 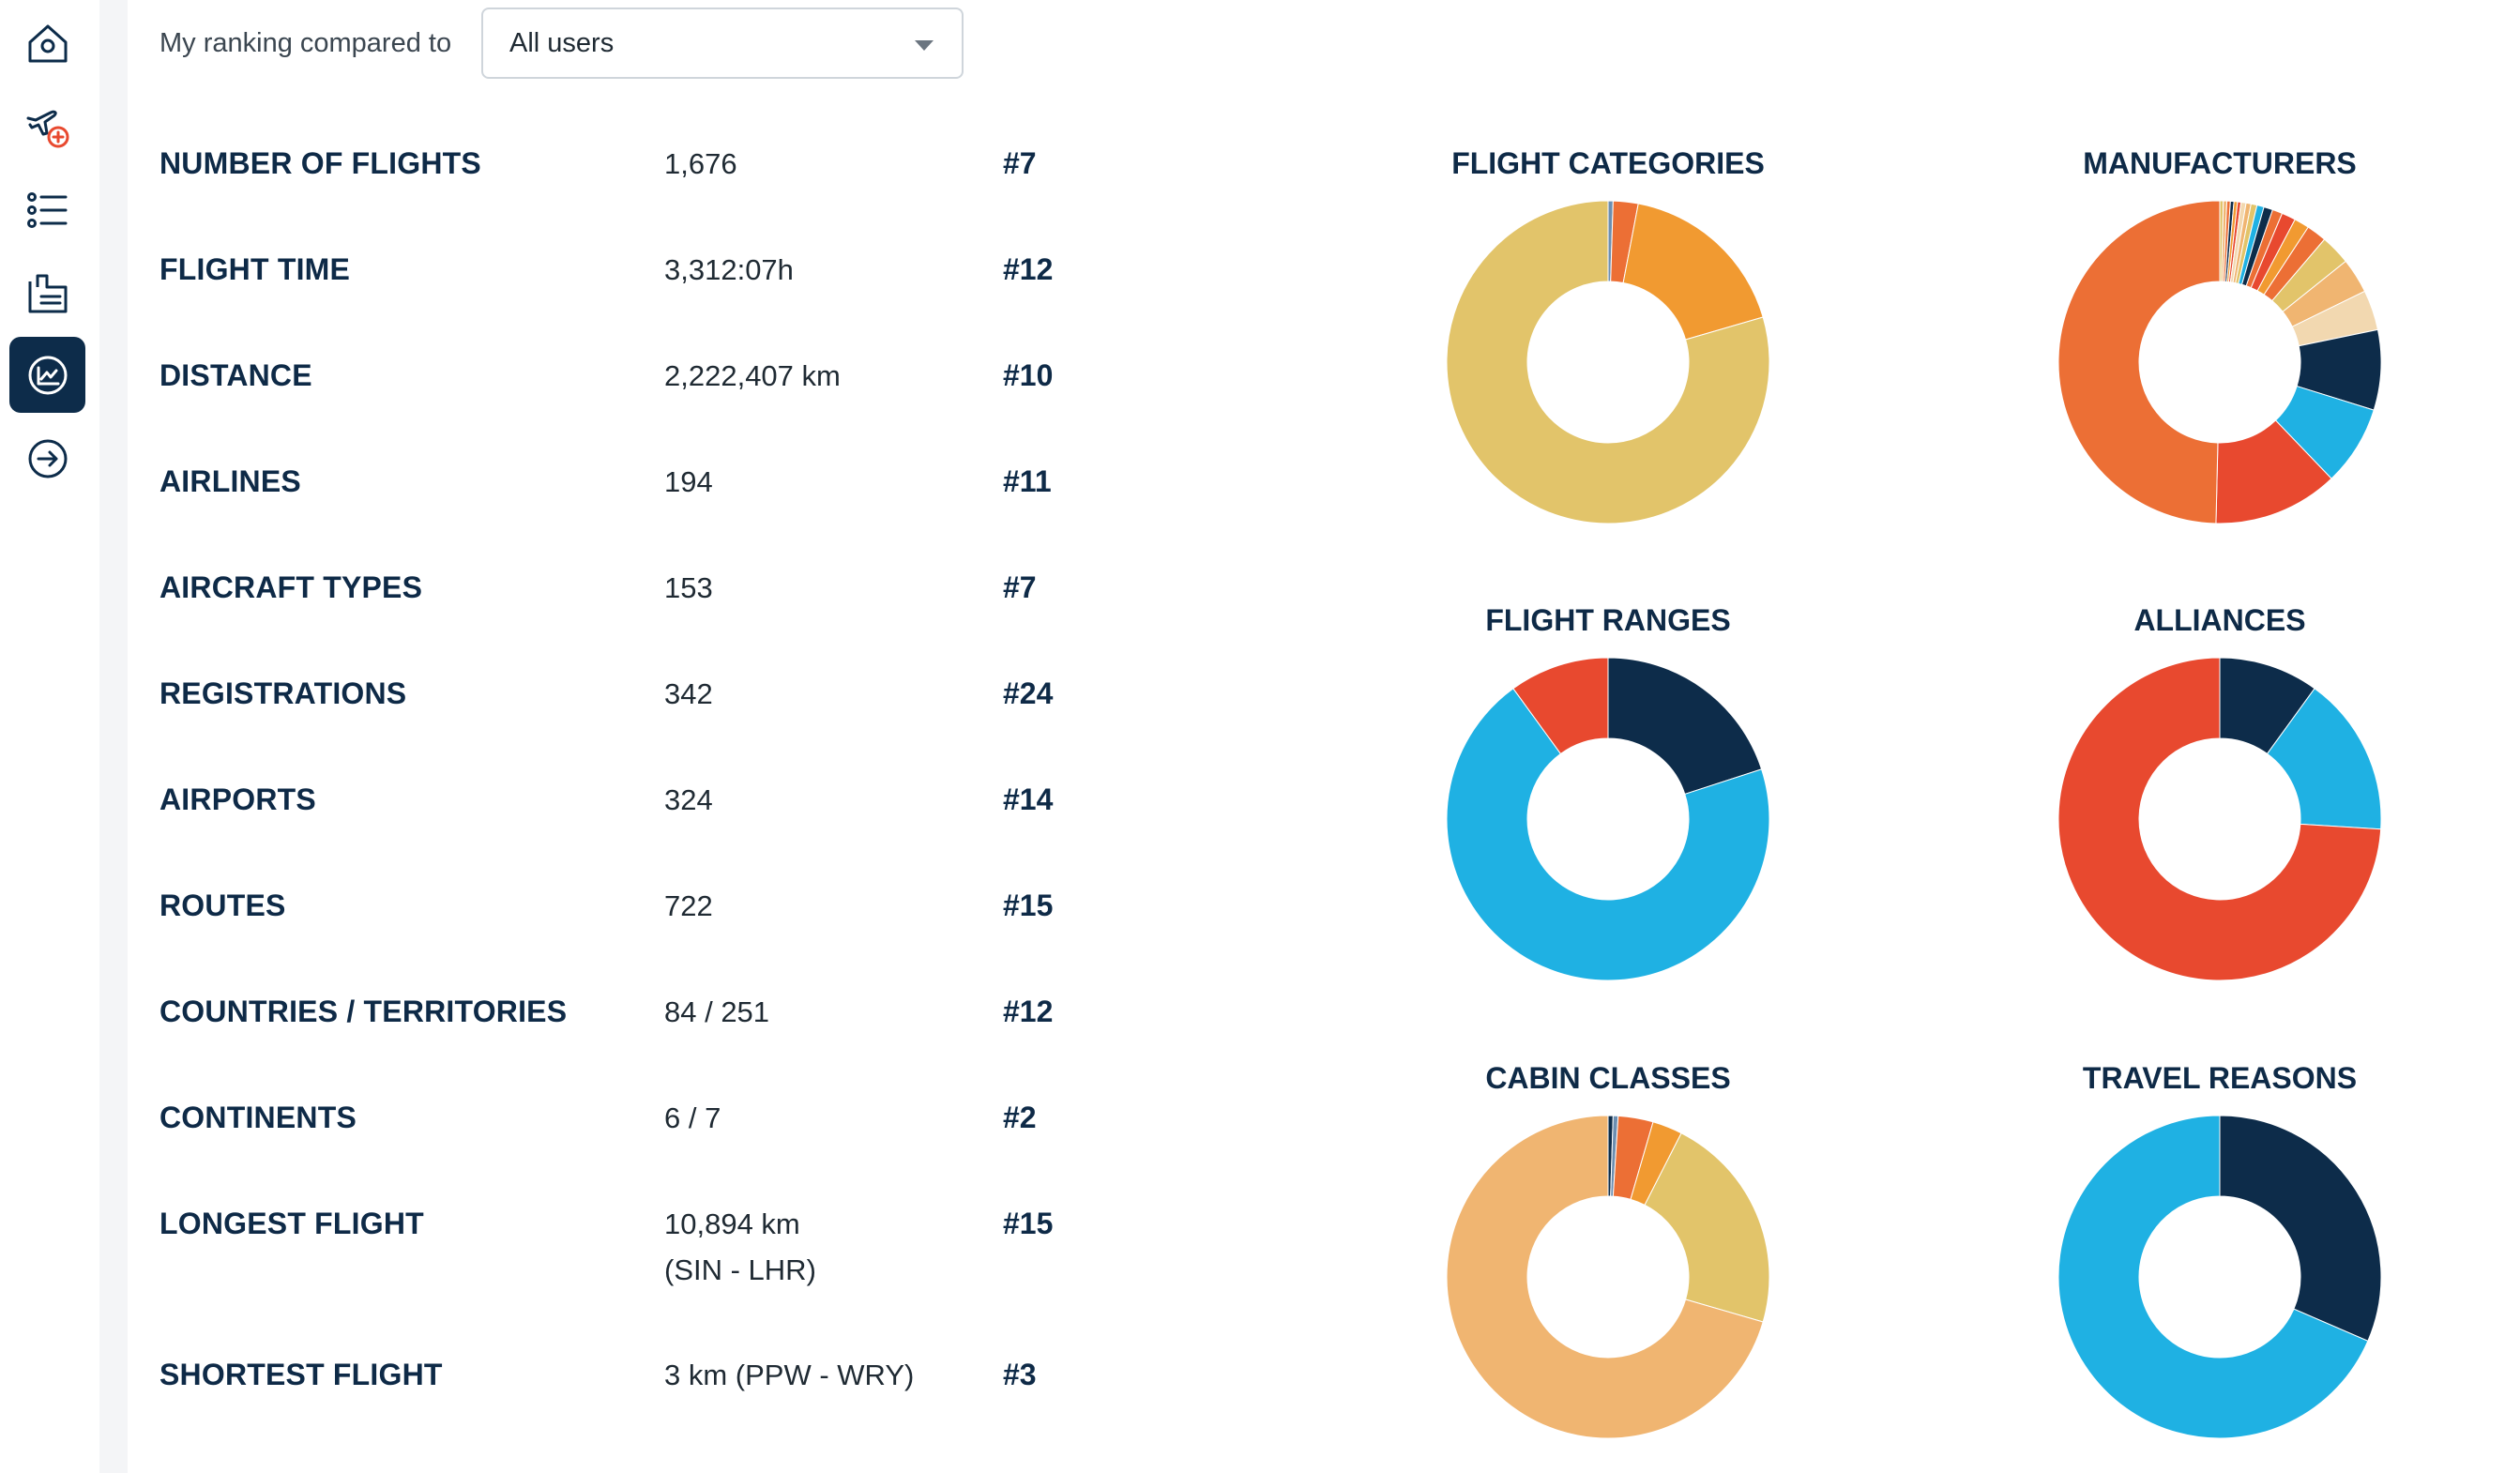 I want to click on statistics-icon, so click(x=47, y=375).